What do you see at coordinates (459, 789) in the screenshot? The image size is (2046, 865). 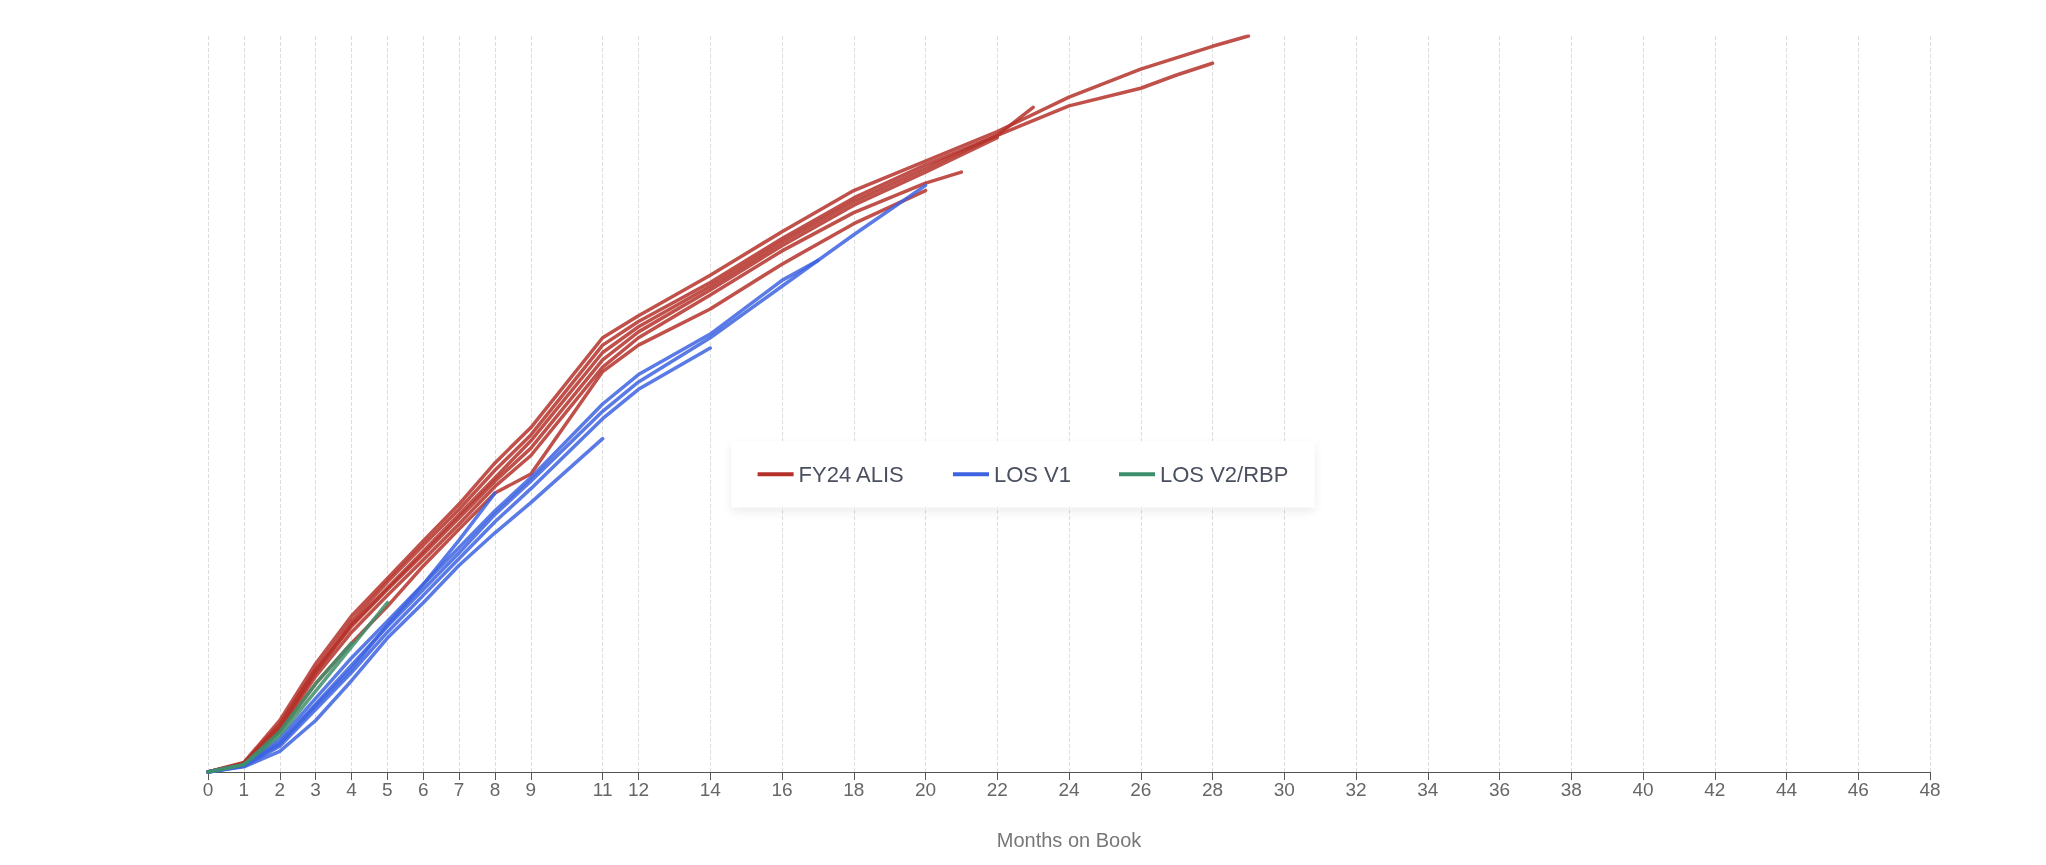 I see `x-tick-label: 7` at bounding box center [459, 789].